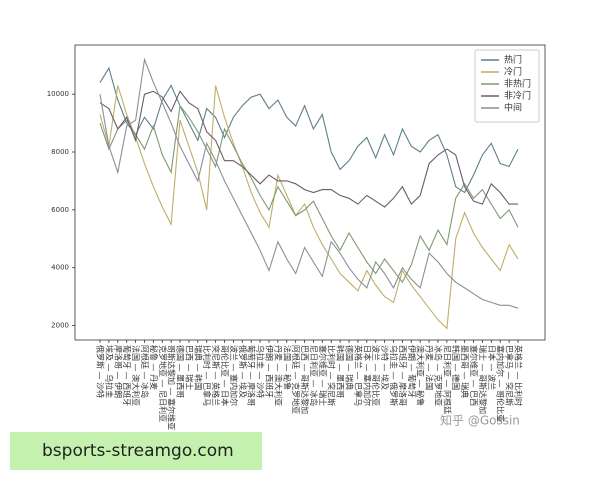 The height and width of the screenshot is (480, 600). What do you see at coordinates (456, 367) in the screenshot?
I see `x-tick-label: 韩国 — 德国` at bounding box center [456, 367].